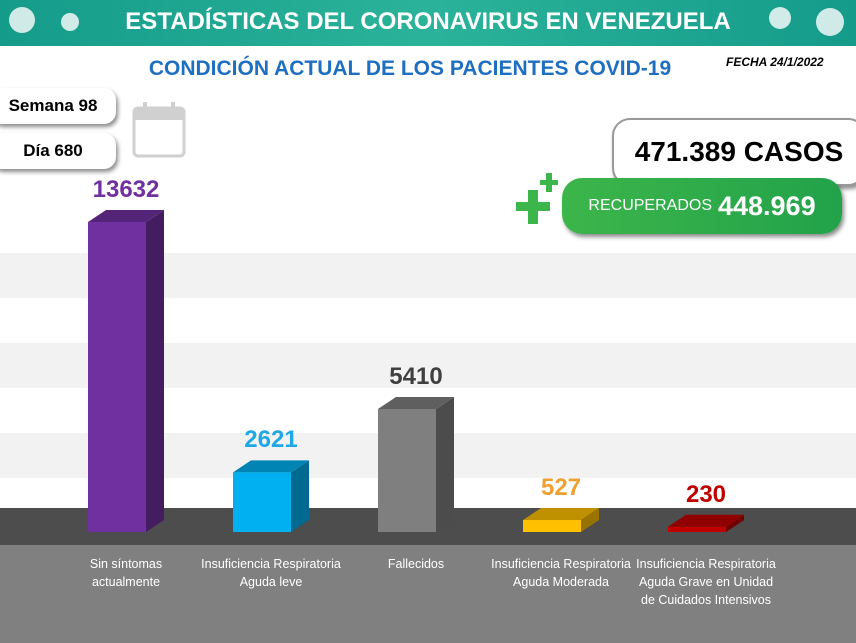  What do you see at coordinates (537, 198) in the screenshot?
I see `plus-icons` at bounding box center [537, 198].